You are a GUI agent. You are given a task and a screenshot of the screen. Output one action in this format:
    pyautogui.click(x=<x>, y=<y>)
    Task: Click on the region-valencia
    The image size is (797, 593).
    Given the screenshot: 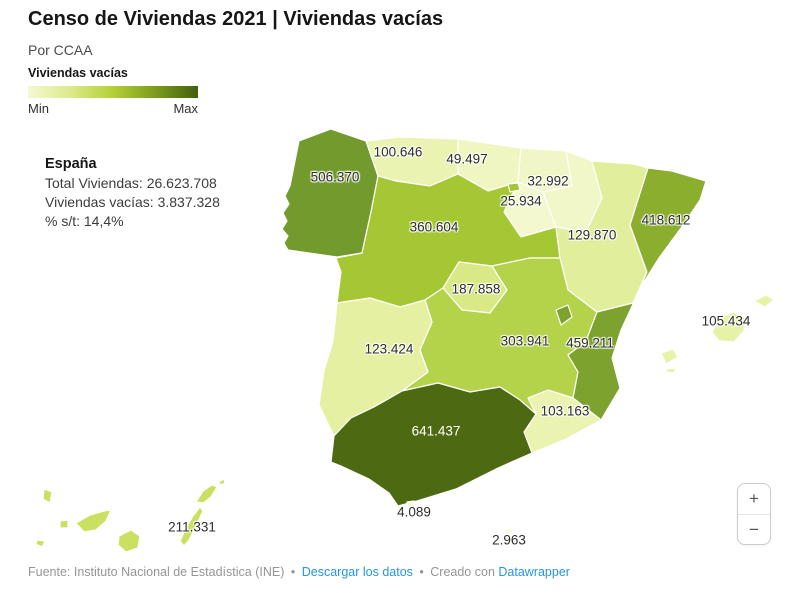 What is the action you would take?
    pyautogui.click(x=601, y=361)
    